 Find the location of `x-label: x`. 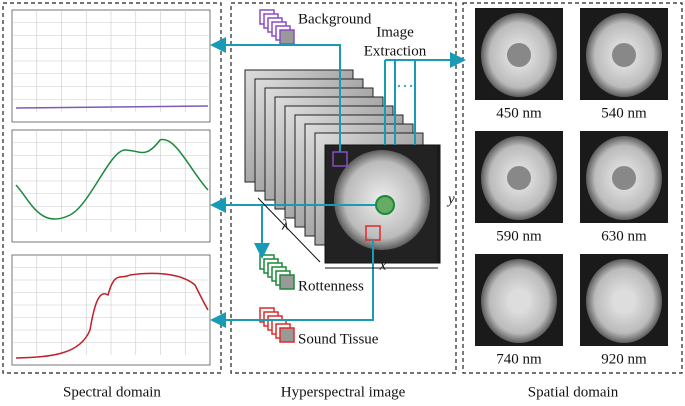

x-label: x is located at coordinates (383, 265).